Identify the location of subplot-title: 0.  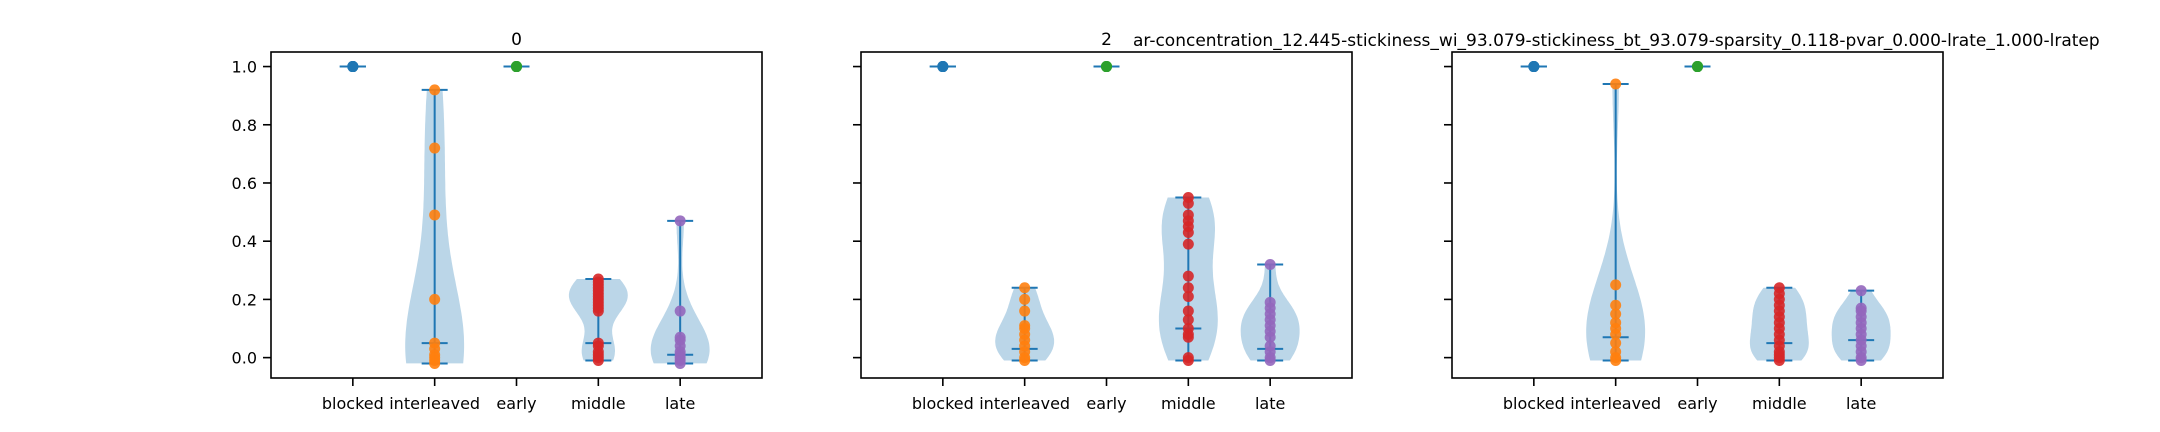
(516, 40).